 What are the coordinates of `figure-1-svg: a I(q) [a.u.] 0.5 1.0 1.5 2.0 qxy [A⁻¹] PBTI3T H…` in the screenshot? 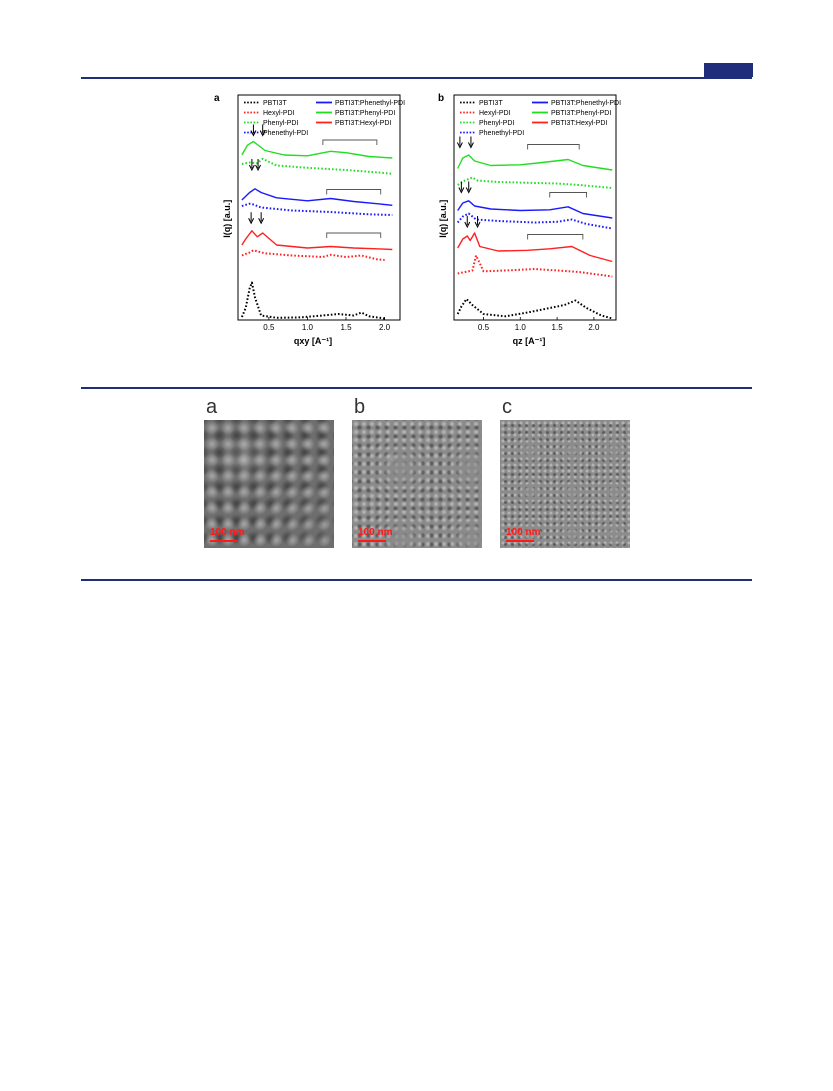 It's located at (417, 219).